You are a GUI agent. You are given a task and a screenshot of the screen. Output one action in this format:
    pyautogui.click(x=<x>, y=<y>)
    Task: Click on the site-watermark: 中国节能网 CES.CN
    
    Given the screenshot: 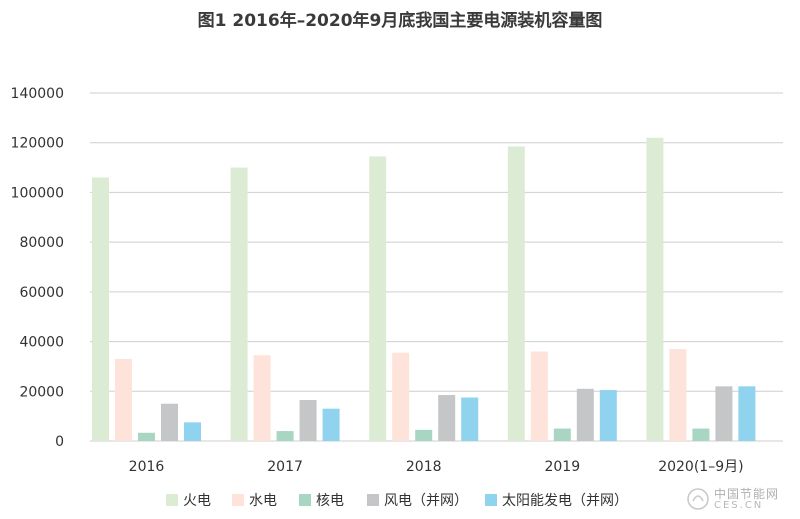 What is the action you would take?
    pyautogui.click(x=739, y=500)
    